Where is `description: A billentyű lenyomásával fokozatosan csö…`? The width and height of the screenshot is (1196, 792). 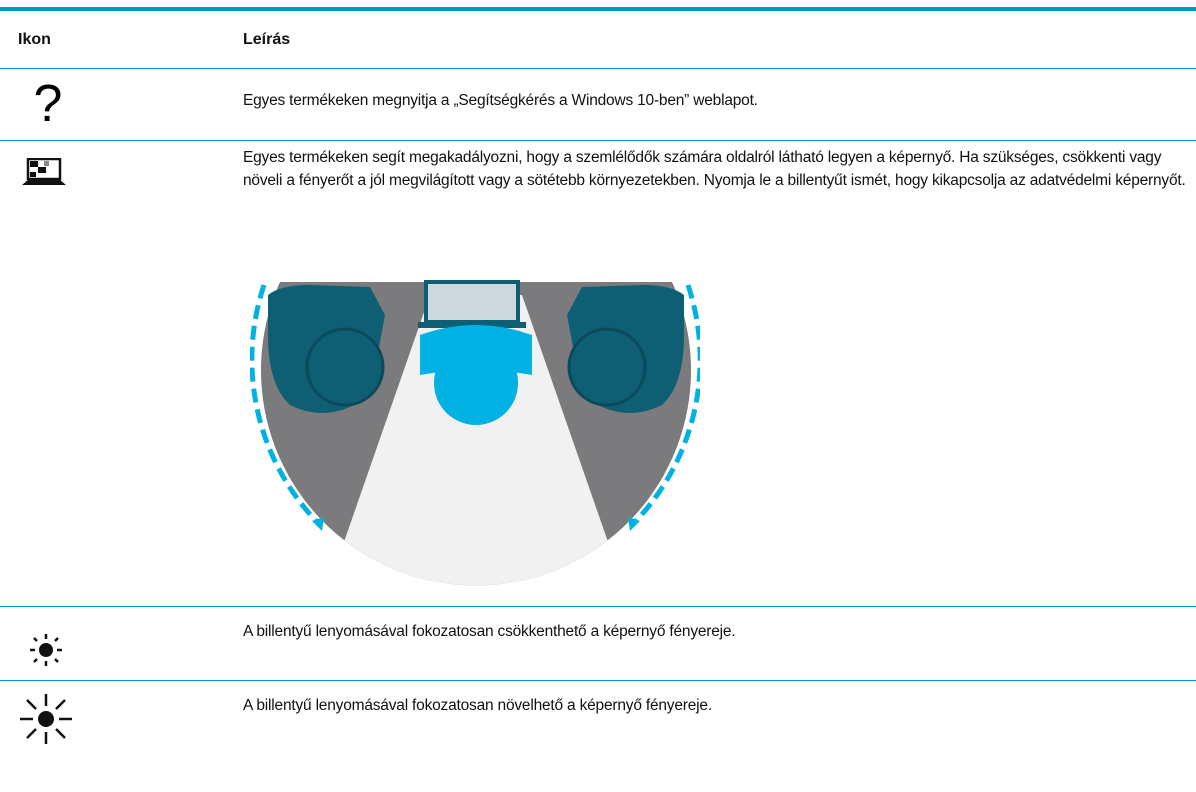 description: A billentyű lenyomásával fokozatosan csö… is located at coordinates (489, 631).